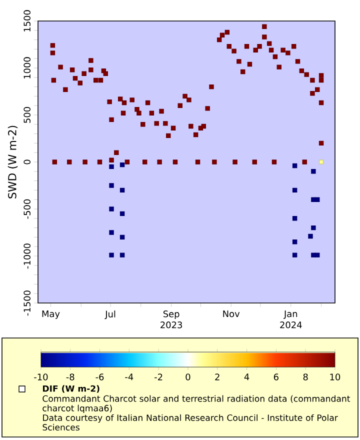  What do you see at coordinates (27, 303) in the screenshot?
I see `y-tick-label: -1500` at bounding box center [27, 303].